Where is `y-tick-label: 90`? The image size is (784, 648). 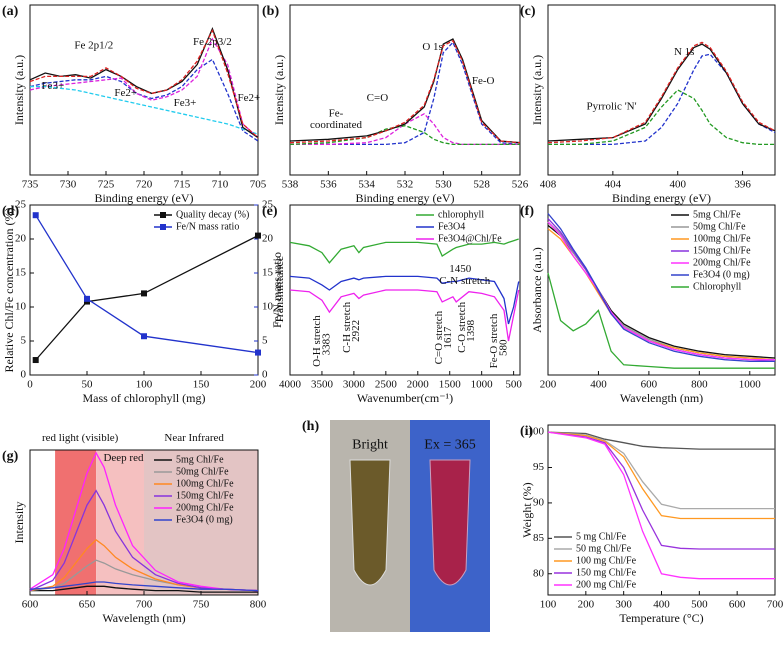
y-tick-label: 90 is located at coordinates (539, 502).